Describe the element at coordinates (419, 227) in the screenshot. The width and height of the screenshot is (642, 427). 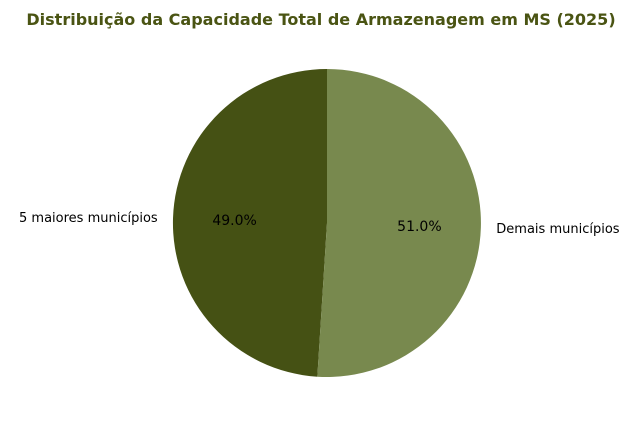
I see `pie-slice-percentage-other-municipalities: 51.0%` at that location.